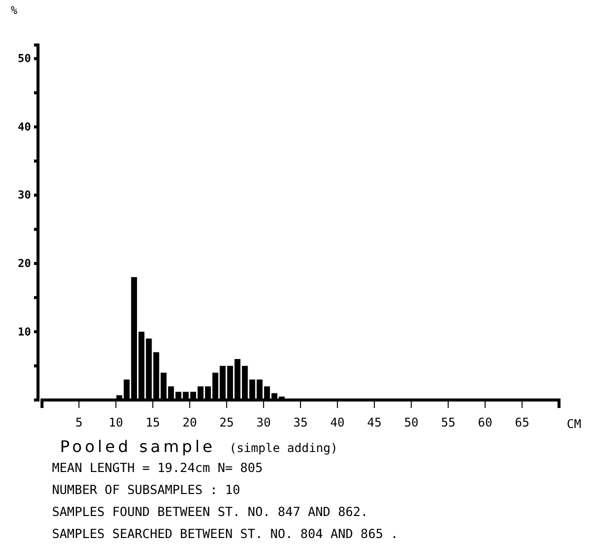 The height and width of the screenshot is (550, 599). What do you see at coordinates (411, 423) in the screenshot?
I see `x-tick-label: 50` at bounding box center [411, 423].